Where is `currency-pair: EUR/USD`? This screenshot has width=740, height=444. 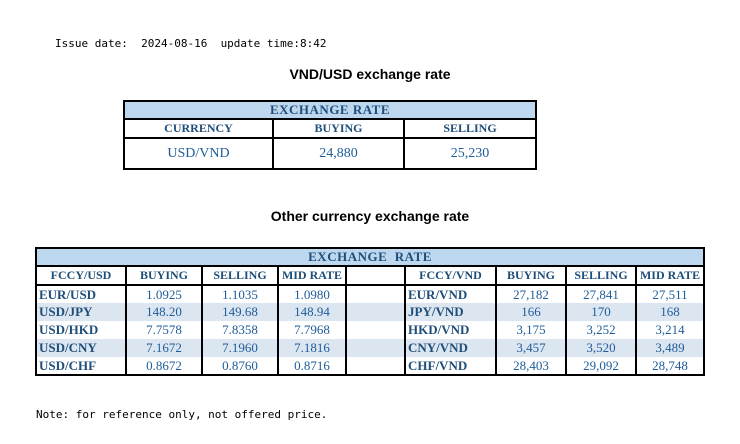 currency-pair: EUR/USD is located at coordinates (81, 294).